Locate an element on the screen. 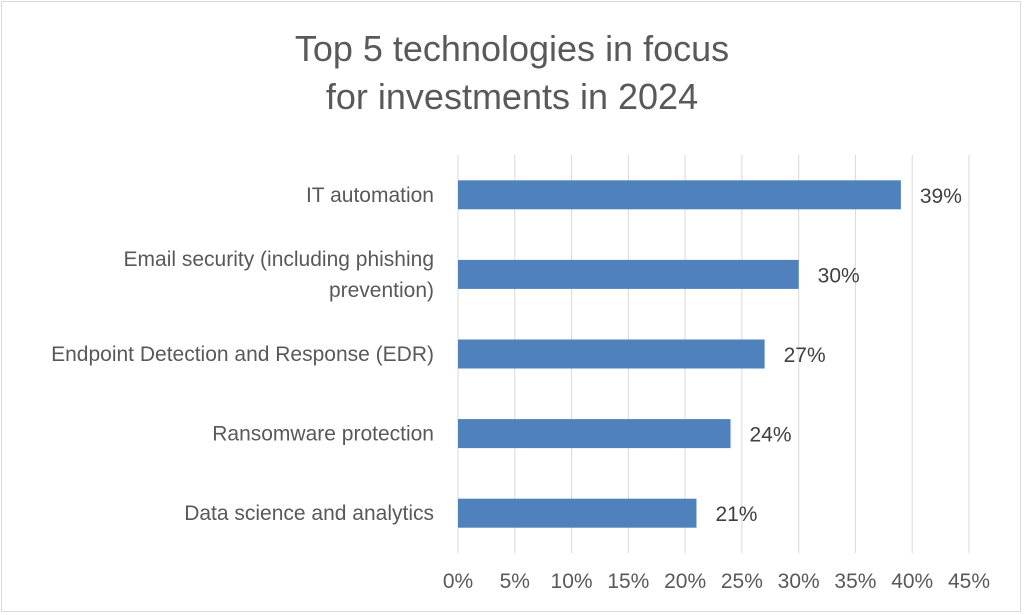 Image resolution: width=1024 pixels, height=615 pixels. x-tick-label-6: 30% is located at coordinates (799, 581).